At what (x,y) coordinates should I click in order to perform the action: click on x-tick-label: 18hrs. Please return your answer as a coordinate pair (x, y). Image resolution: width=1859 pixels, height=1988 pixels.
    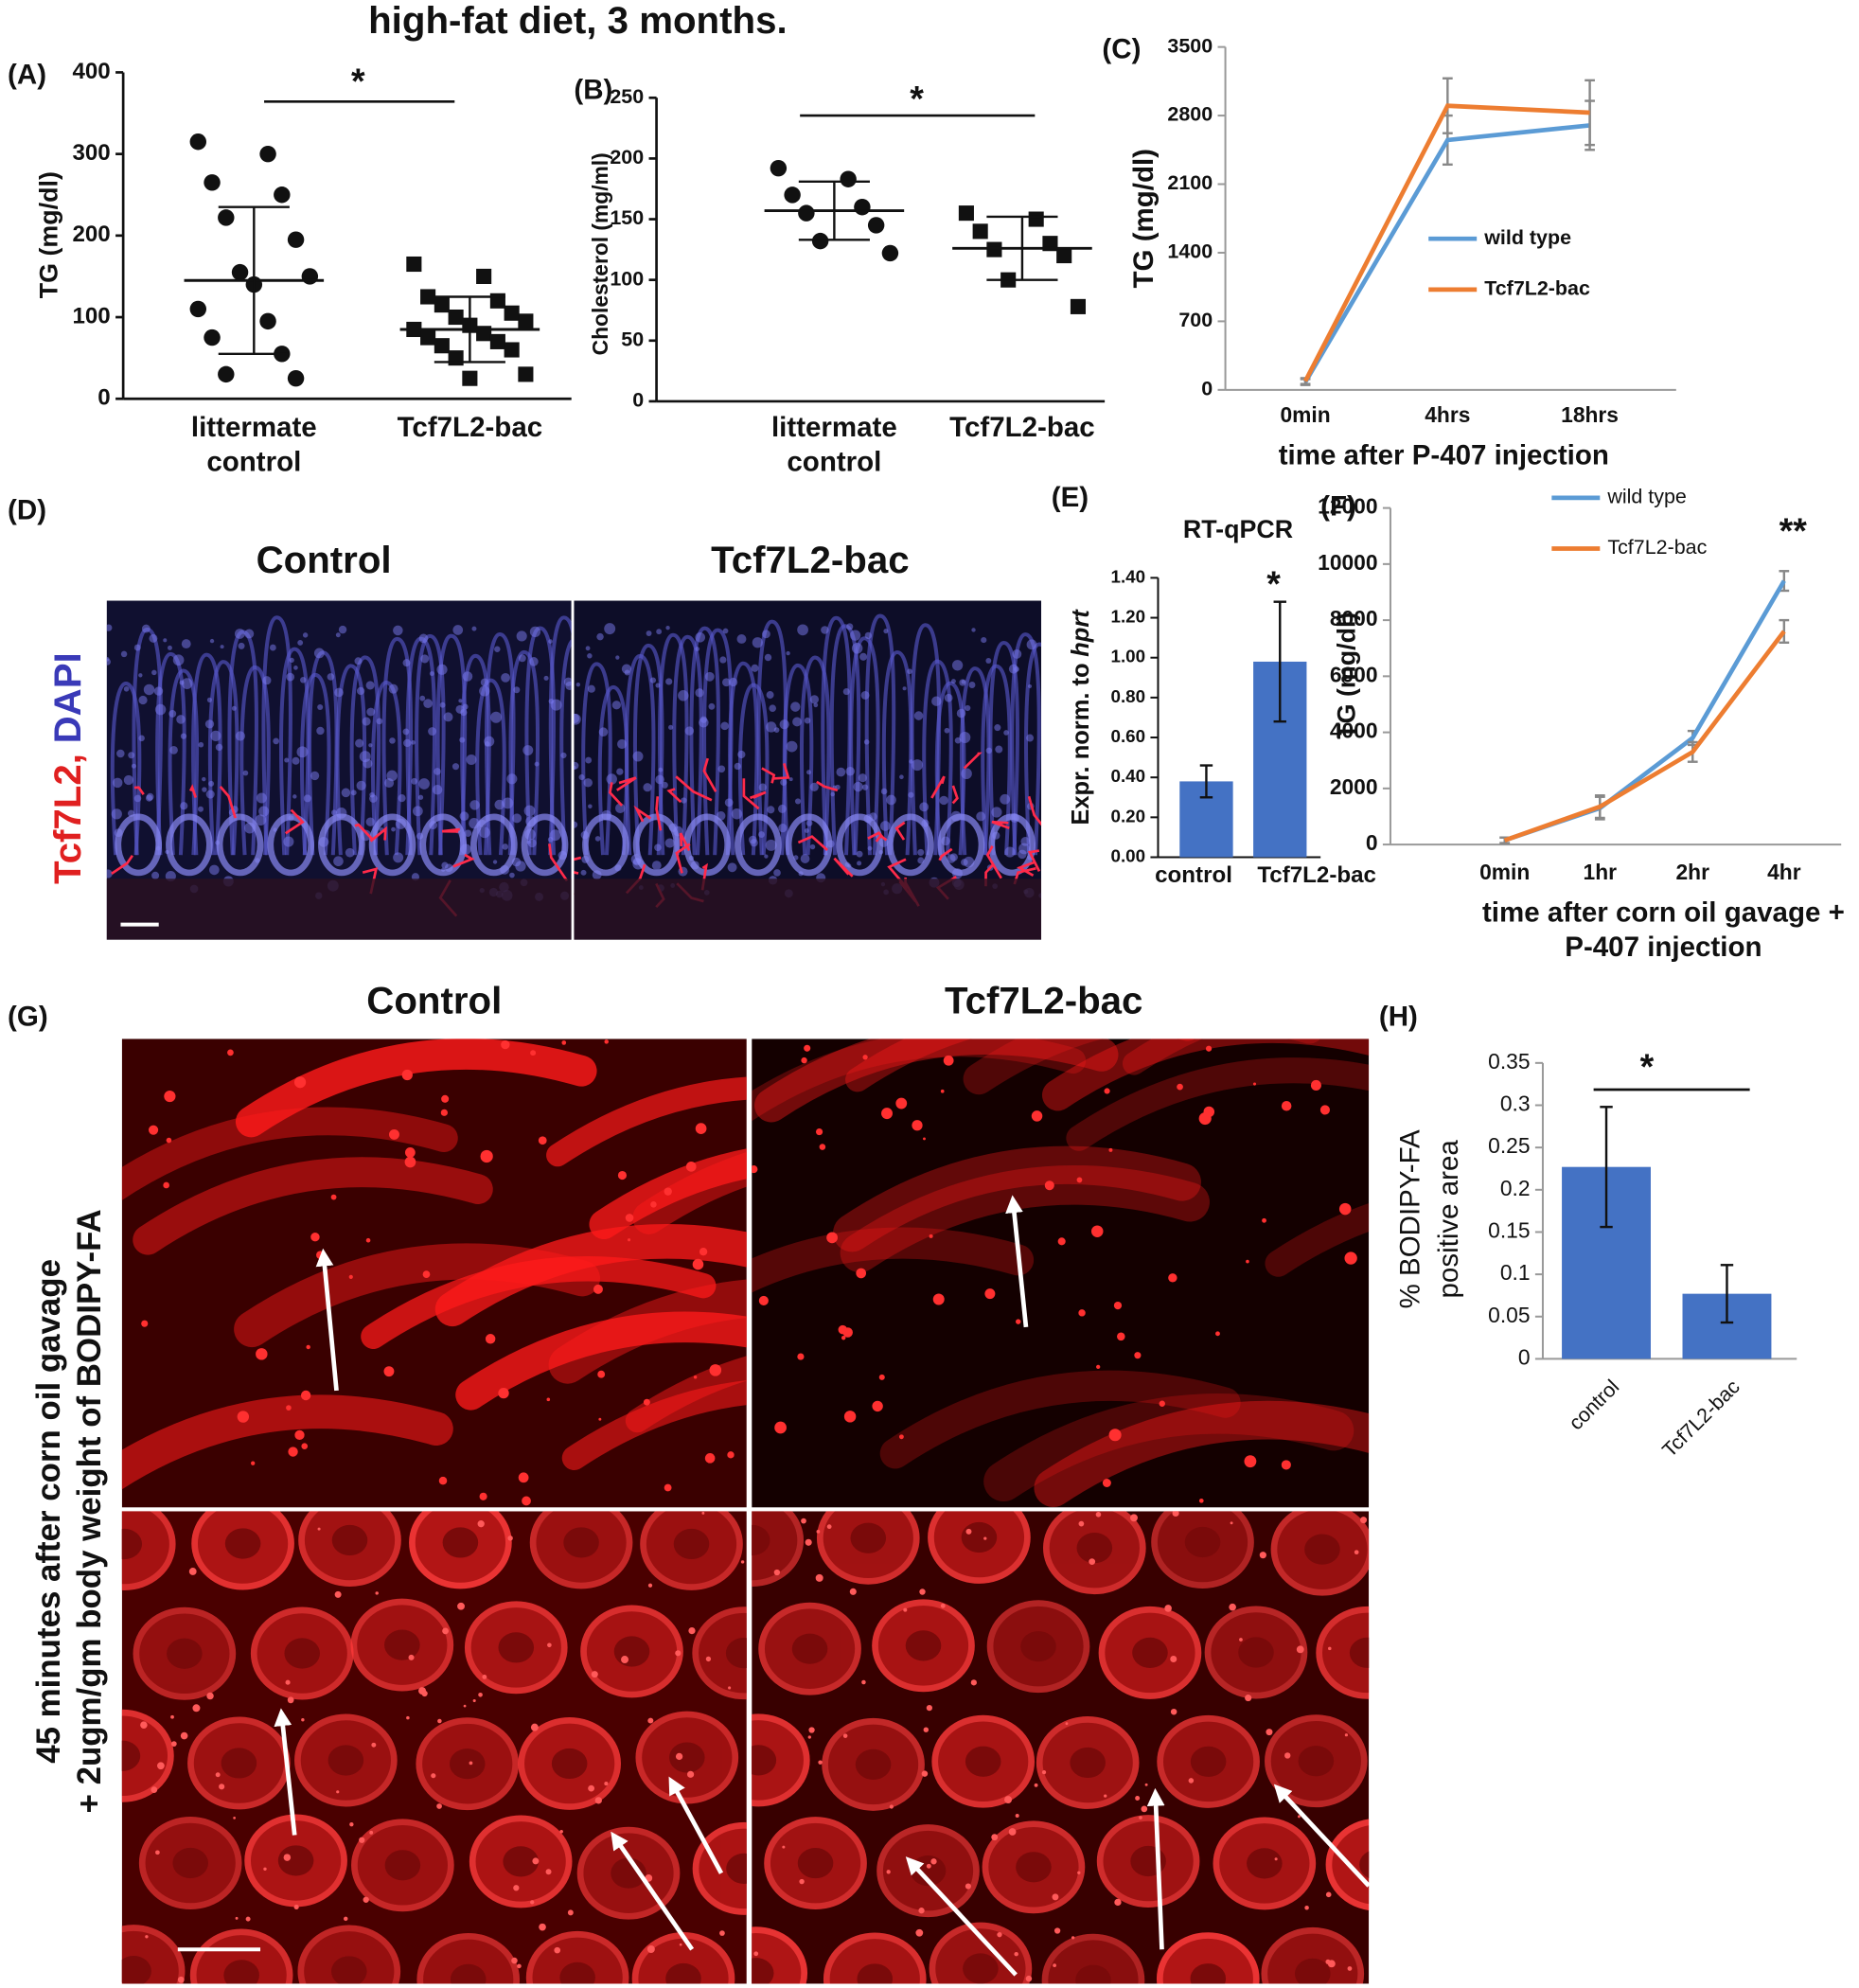
    Looking at the image, I should click on (1590, 414).